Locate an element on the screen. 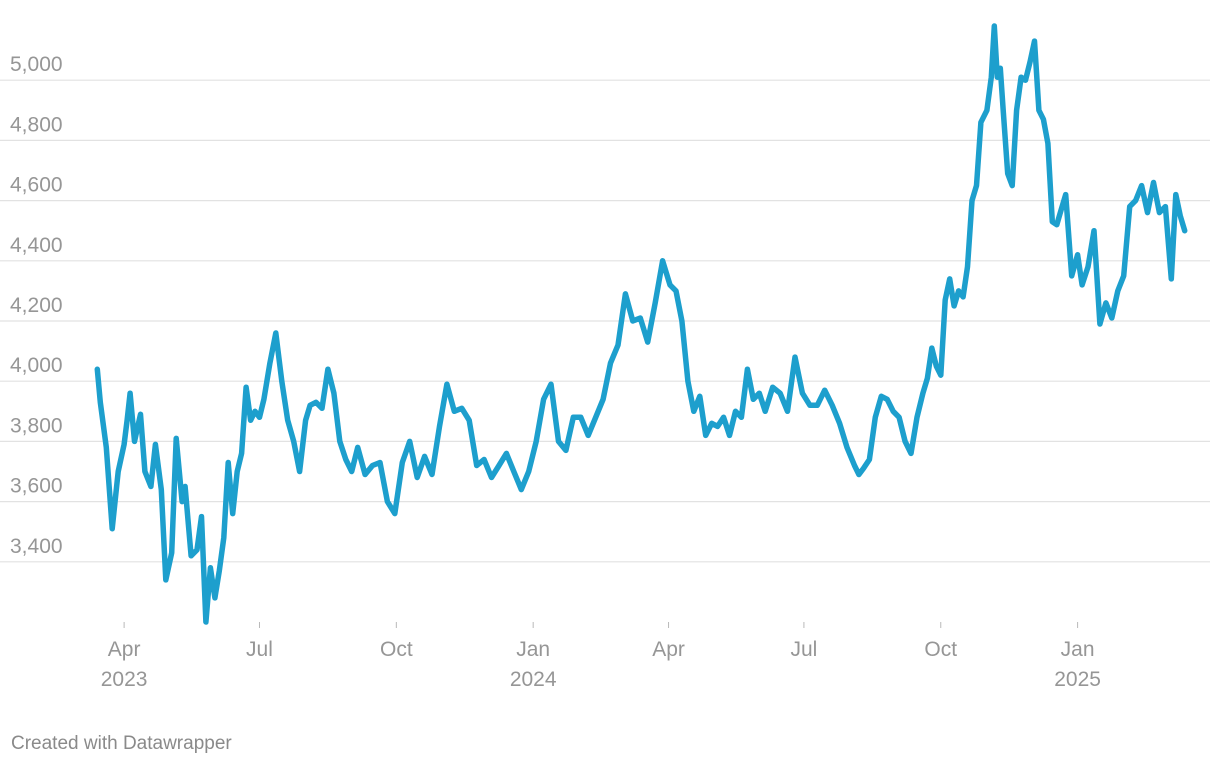  y-tick-label: 4,600 is located at coordinates (36, 185).